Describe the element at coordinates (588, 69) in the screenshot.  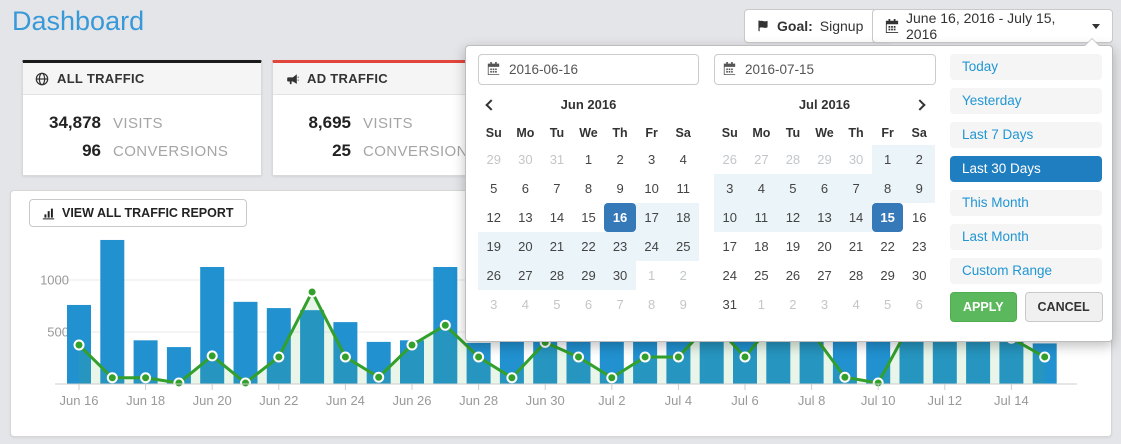
I see `start-date-input` at that location.